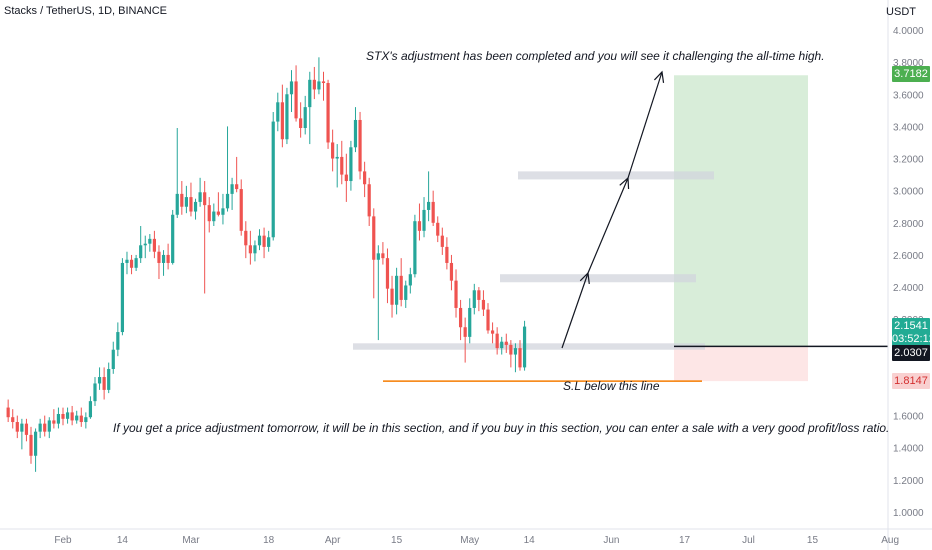 This screenshot has width=932, height=550. Describe the element at coordinates (912, 339) in the screenshot. I see `countdown-badge: 03:52:12` at that location.